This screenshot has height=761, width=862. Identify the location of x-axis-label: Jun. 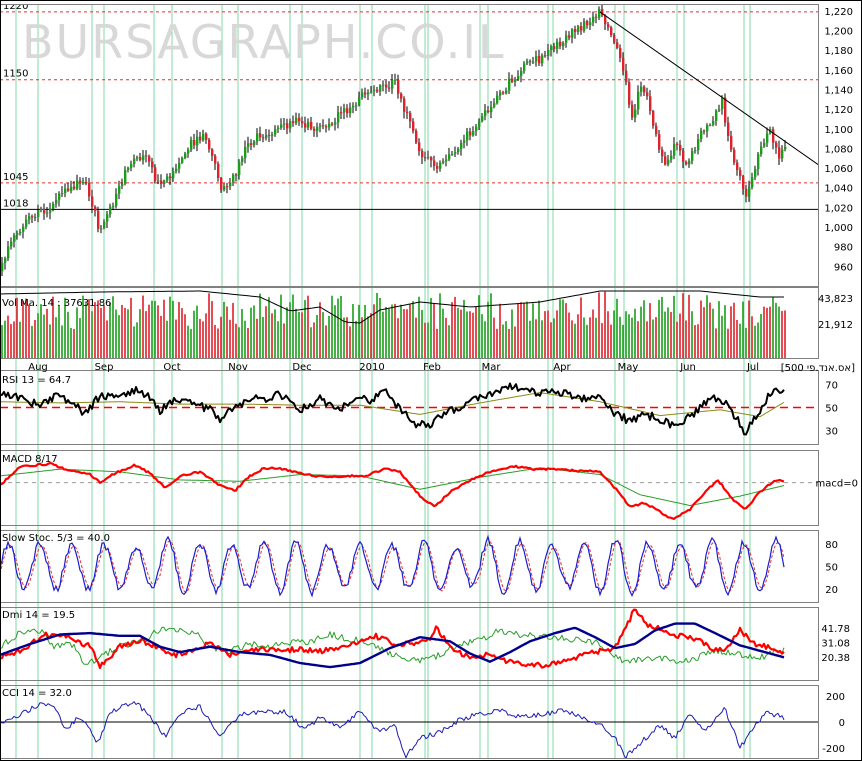
(687, 367).